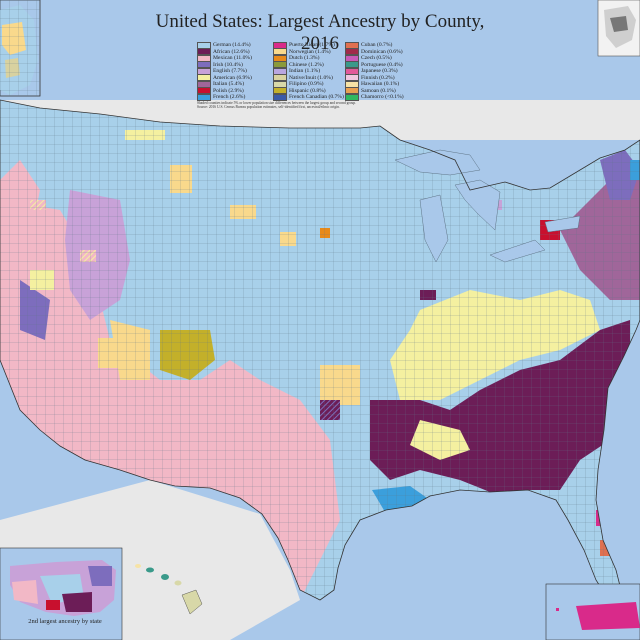 This screenshot has width=640, height=640. Describe the element at coordinates (169, 589) in the screenshot. I see `hawaii-islands` at that location.